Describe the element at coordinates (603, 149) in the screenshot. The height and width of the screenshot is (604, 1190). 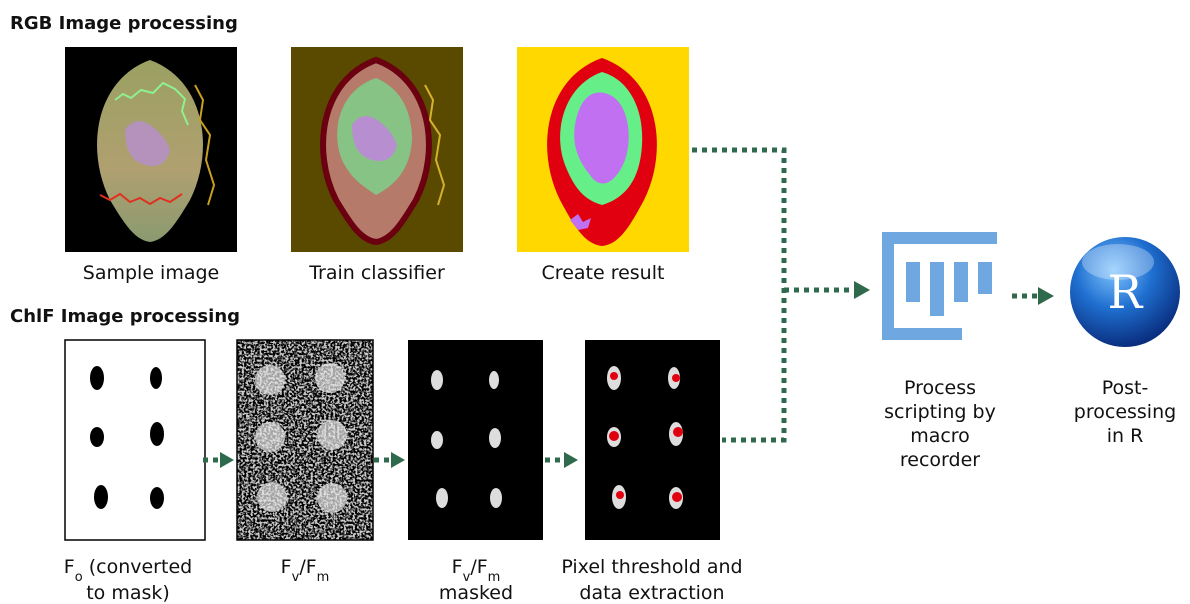
I see `create-result` at that location.